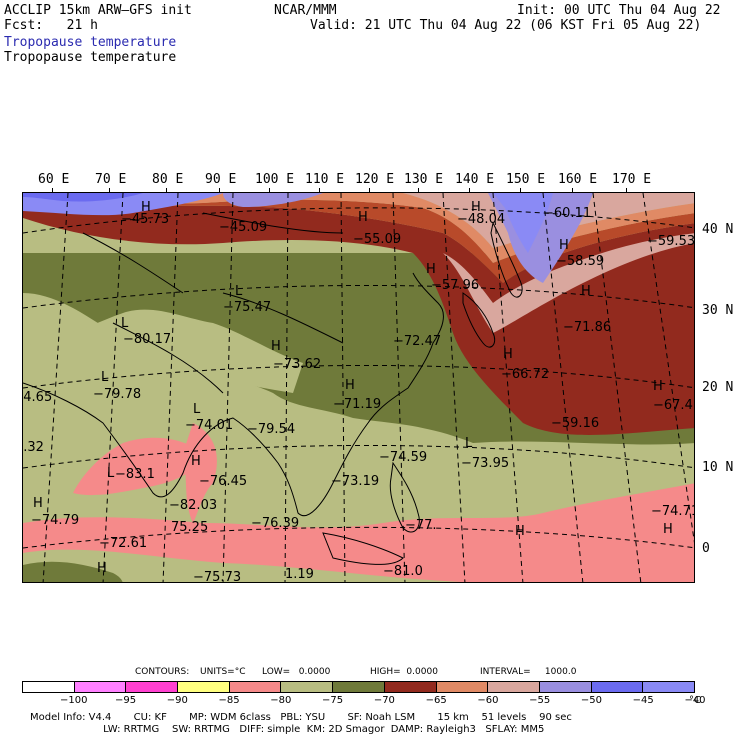 The image size is (740, 740). I want to click on region-pink-south, so click(358, 532).